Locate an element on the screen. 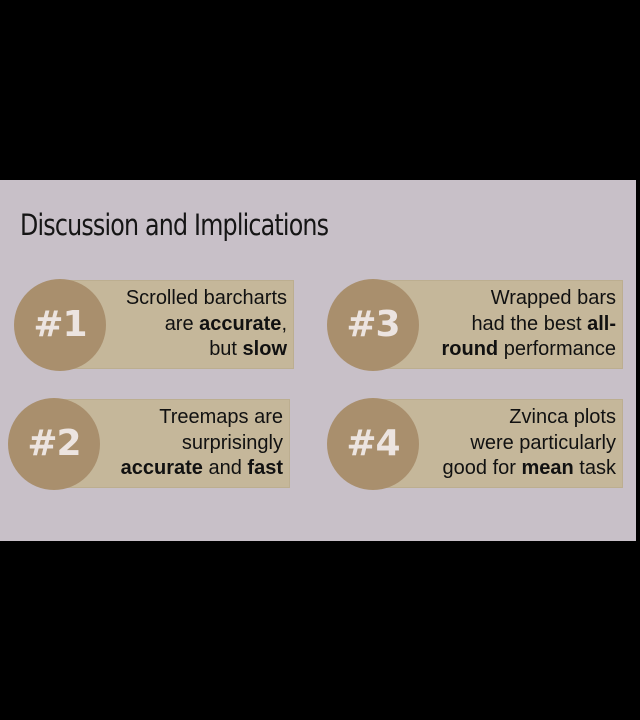  number-badge: #4 is located at coordinates (373, 443).